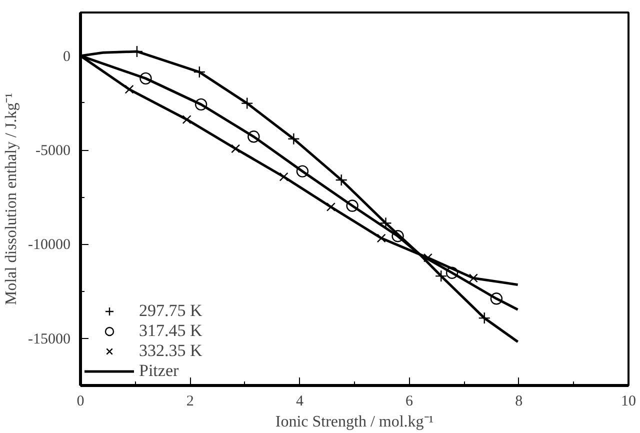 Image resolution: width=640 pixels, height=433 pixels. Describe the element at coordinates (49, 339) in the screenshot. I see `y-tick-label: -15000` at that location.